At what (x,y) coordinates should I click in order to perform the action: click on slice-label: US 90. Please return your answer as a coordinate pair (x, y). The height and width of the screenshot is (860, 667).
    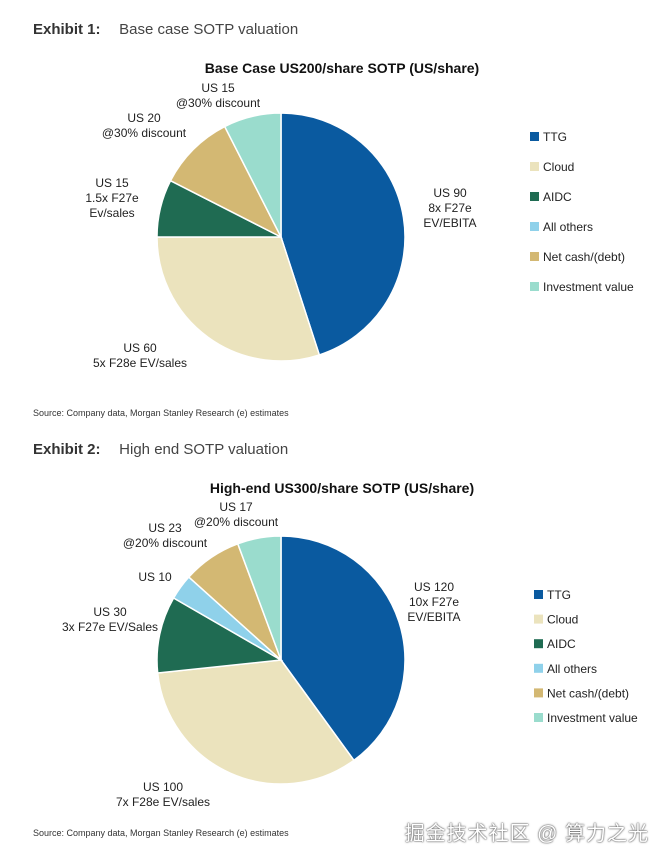
    Looking at the image, I should click on (450, 193).